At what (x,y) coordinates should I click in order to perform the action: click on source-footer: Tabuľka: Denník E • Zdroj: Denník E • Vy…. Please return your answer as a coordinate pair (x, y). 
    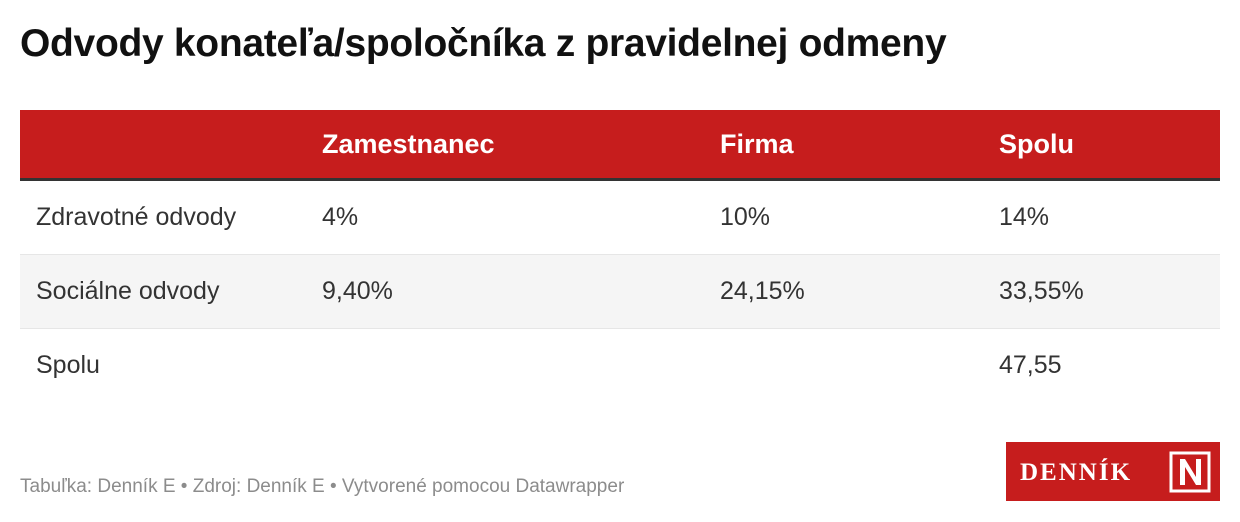
    Looking at the image, I should click on (322, 486).